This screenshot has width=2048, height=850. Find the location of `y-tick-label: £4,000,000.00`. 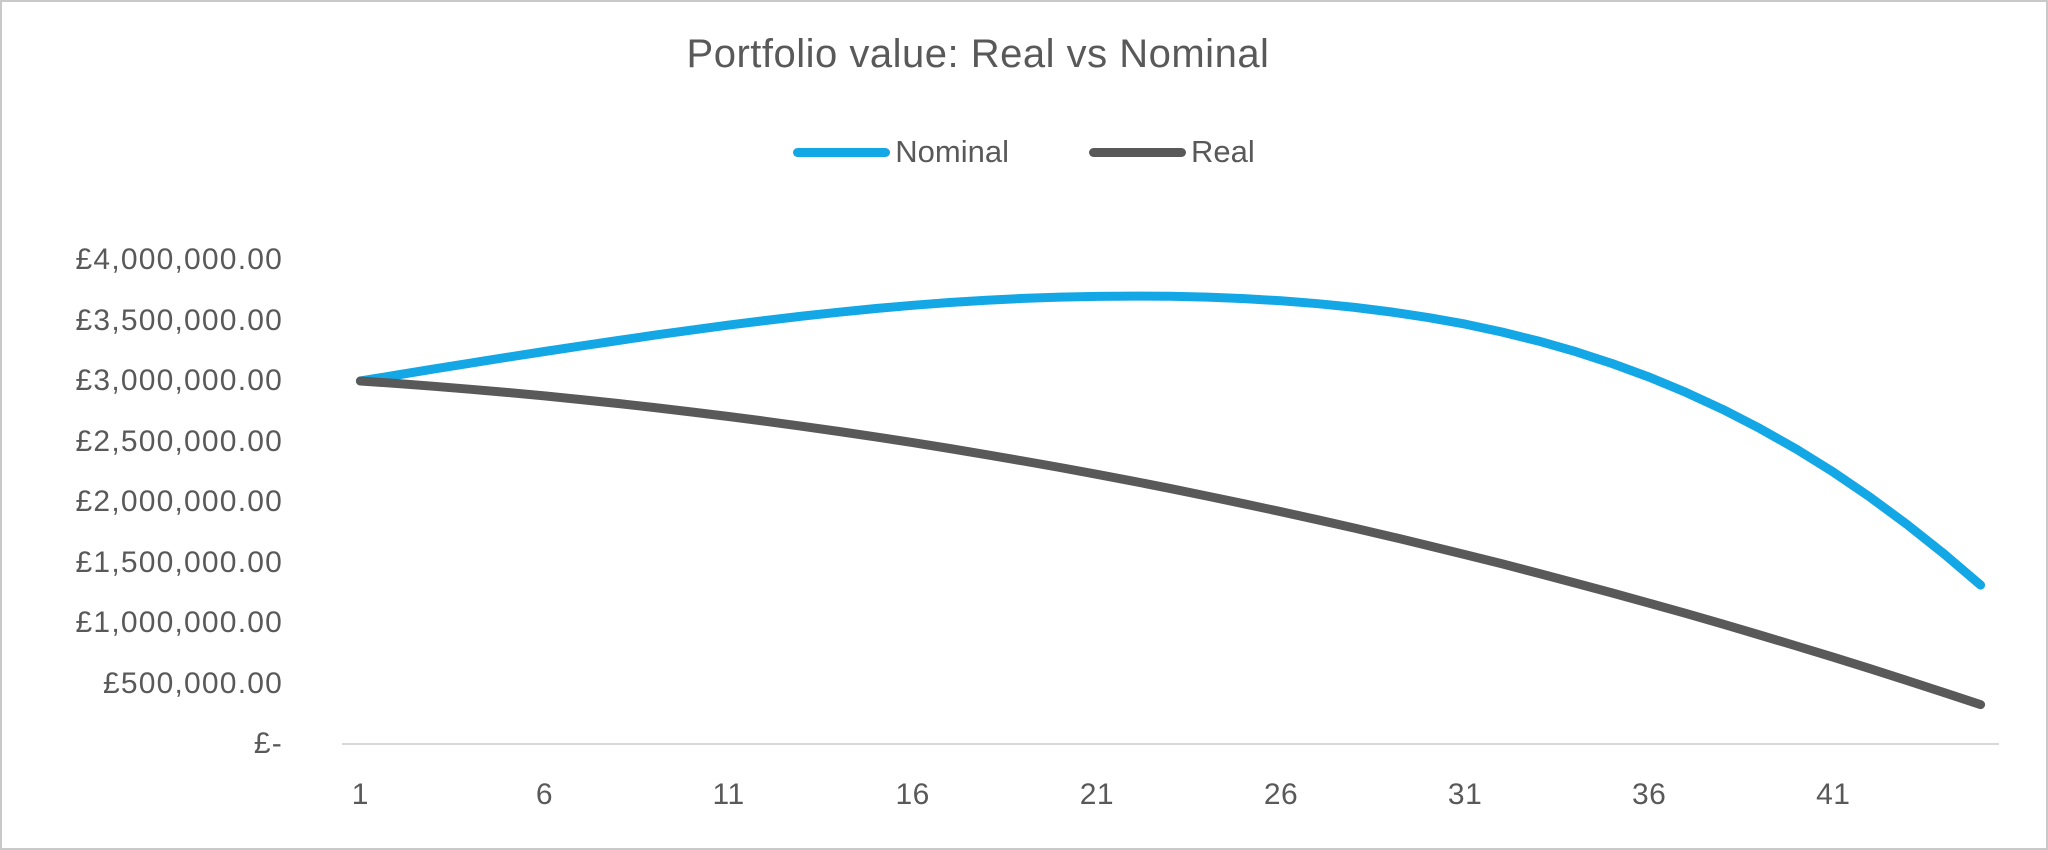

y-tick-label: £4,000,000.00 is located at coordinates (179, 259).